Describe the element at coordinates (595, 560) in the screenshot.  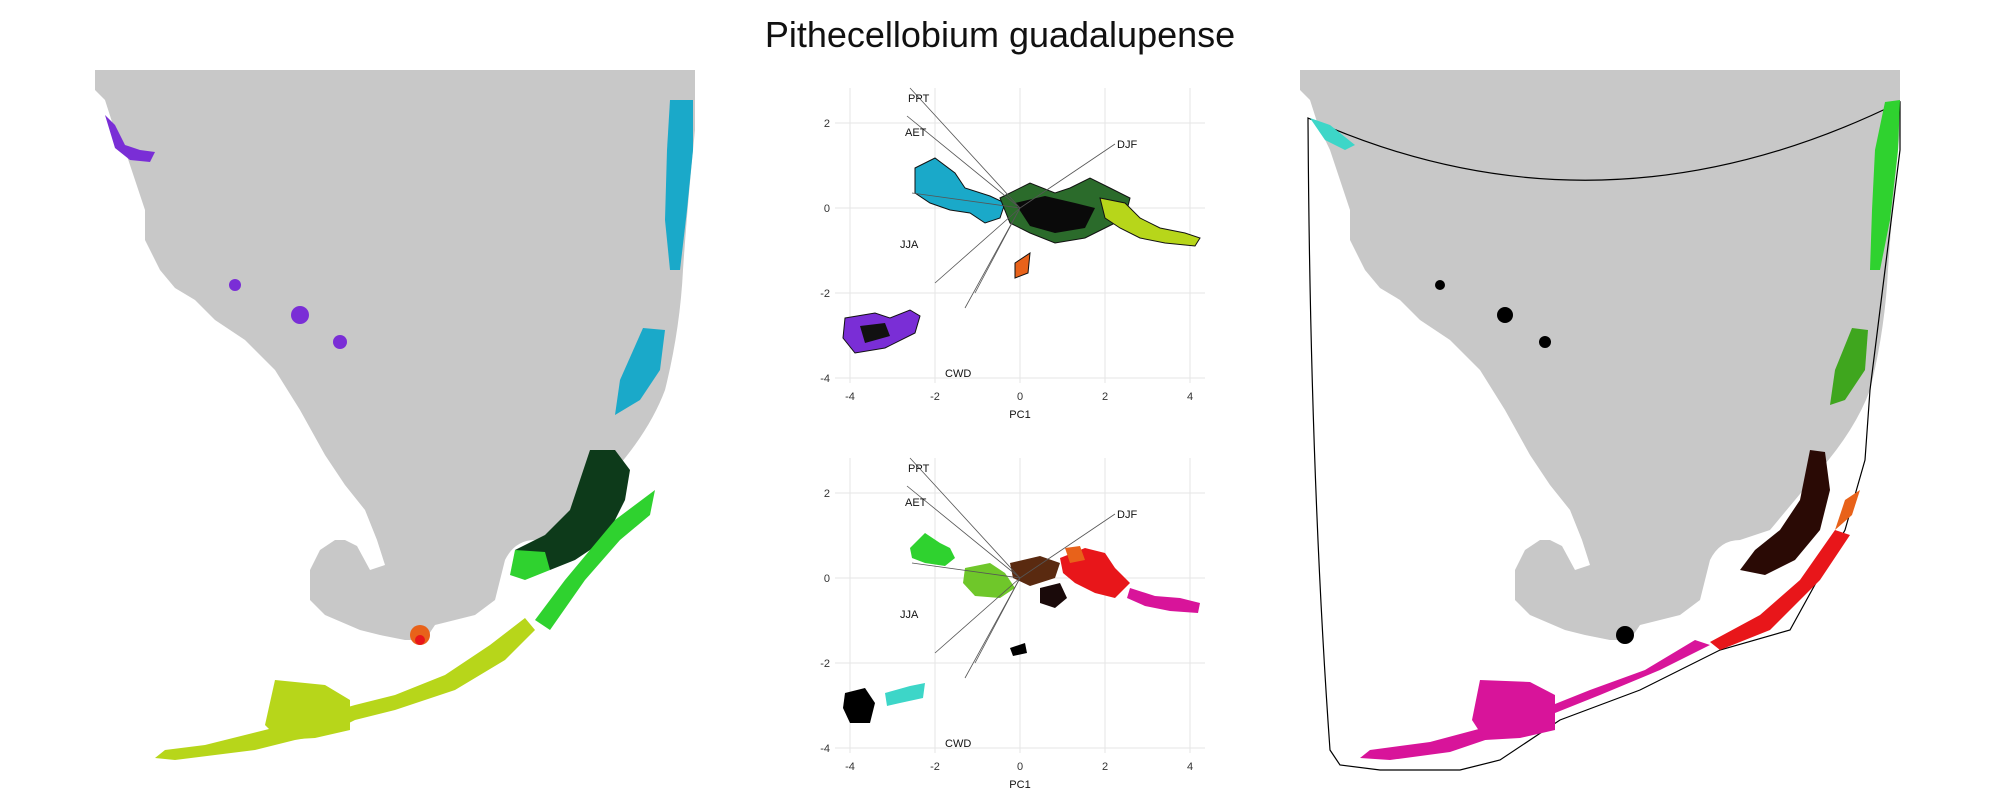
I see `green-keys` at that location.